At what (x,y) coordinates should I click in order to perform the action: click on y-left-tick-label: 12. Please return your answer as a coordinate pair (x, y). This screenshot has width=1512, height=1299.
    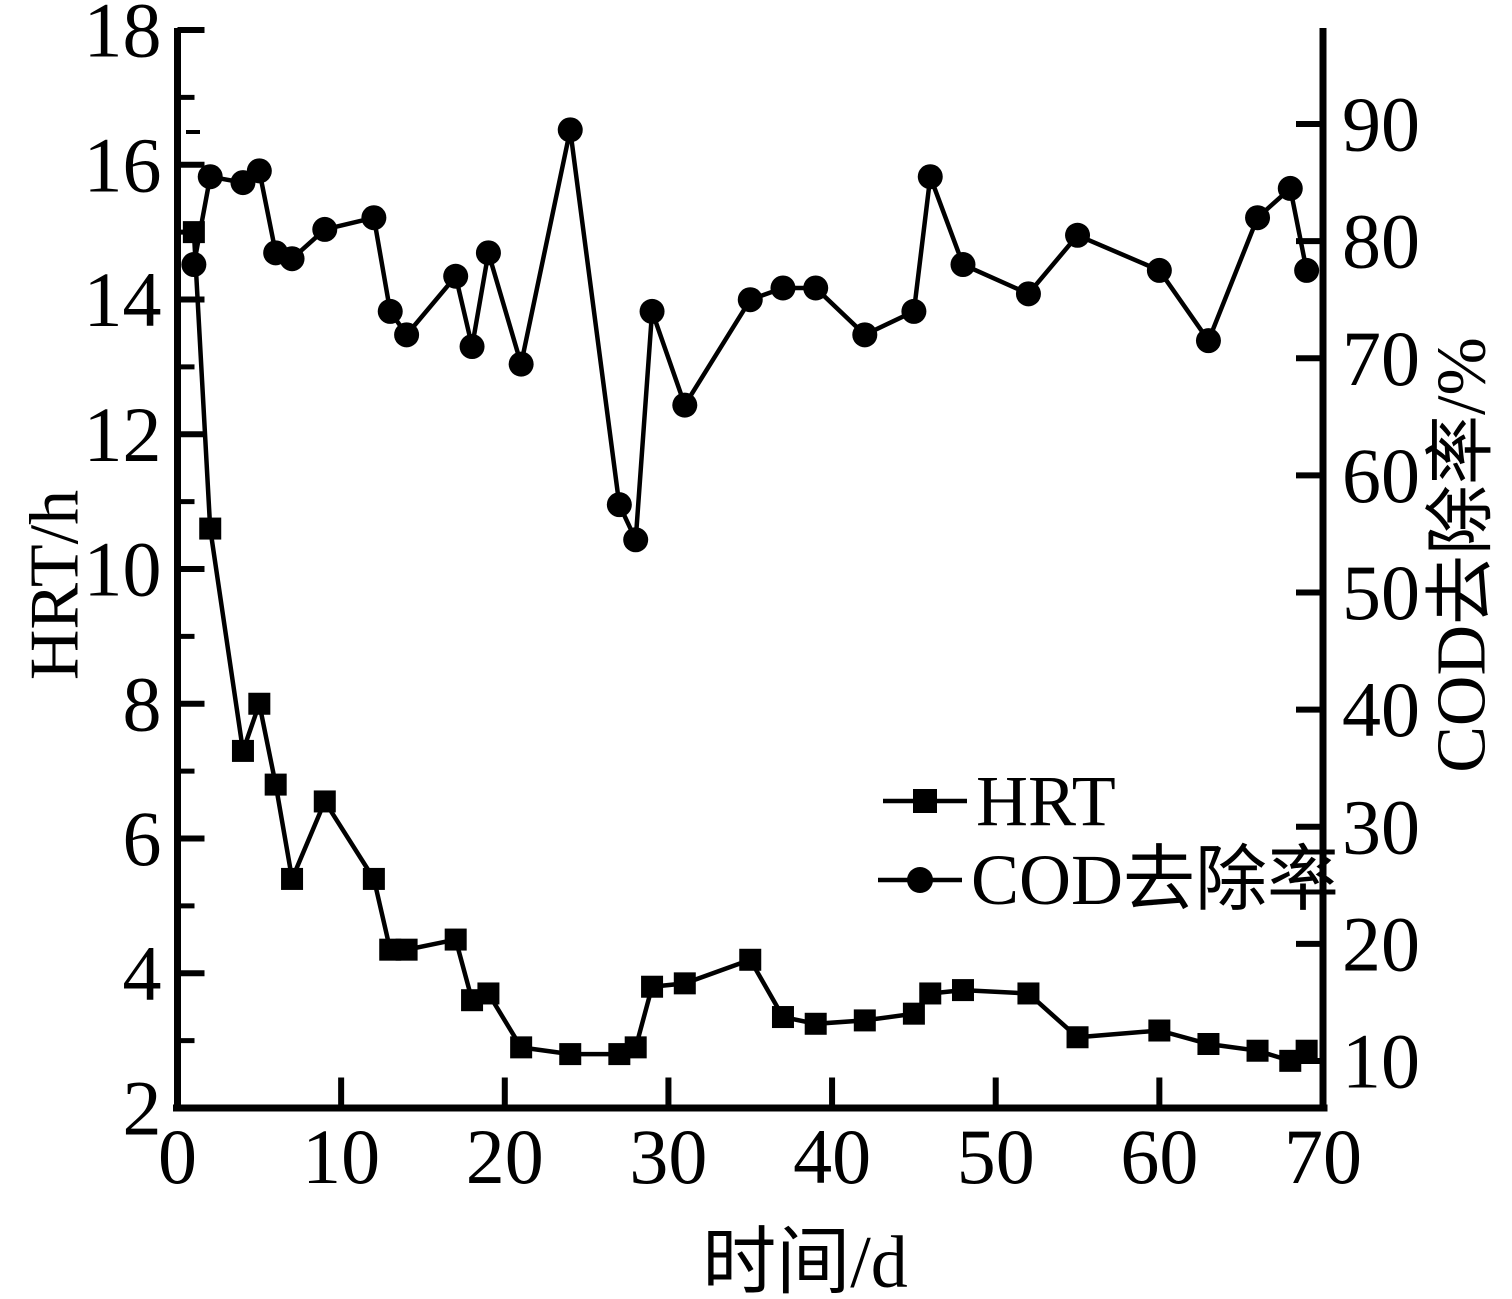
    Looking at the image, I should click on (123, 434).